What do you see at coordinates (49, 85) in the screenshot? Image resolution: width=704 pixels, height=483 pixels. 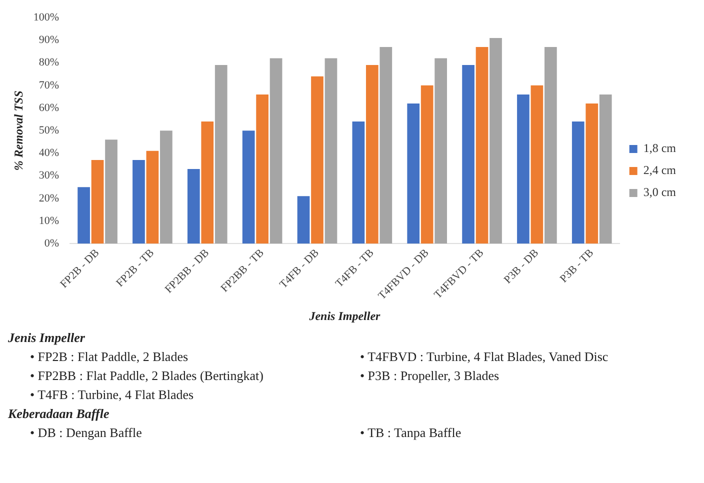 I see `y-tick-label: 70%` at bounding box center [49, 85].